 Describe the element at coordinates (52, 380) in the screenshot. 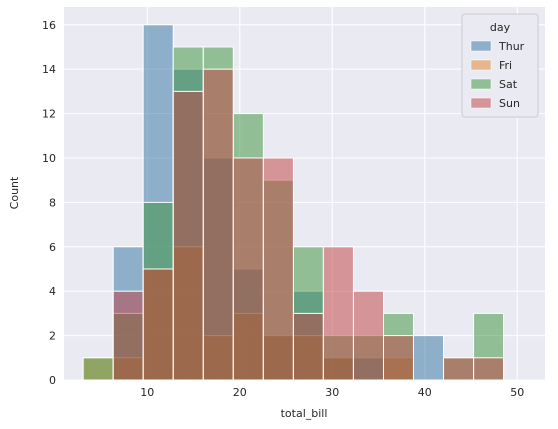

I see `y-tick-label-0: 0` at that location.